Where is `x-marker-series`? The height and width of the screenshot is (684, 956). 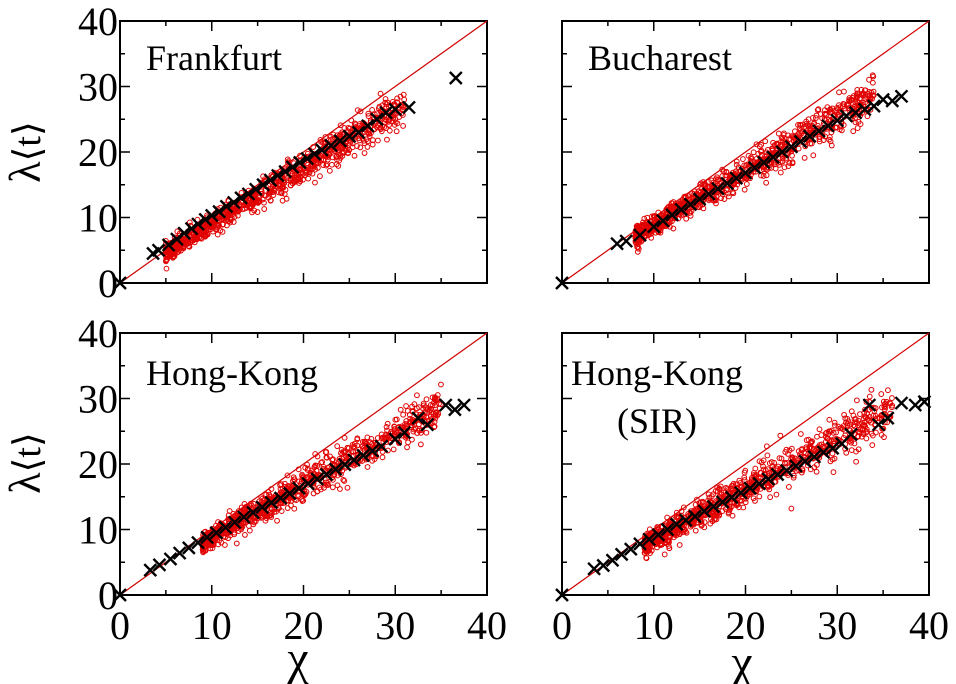 x-marker-series is located at coordinates (743, 498).